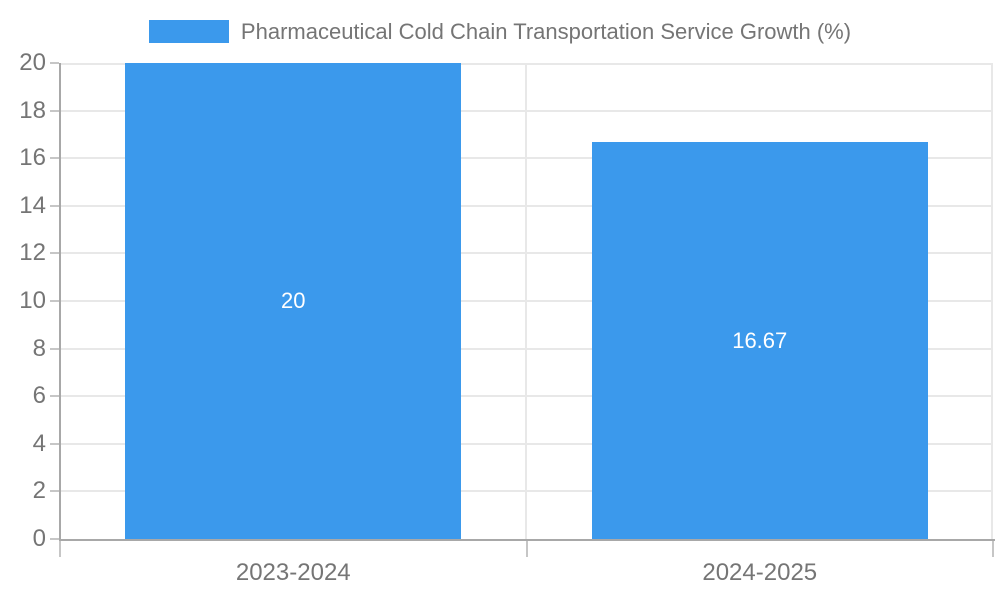  I want to click on y-axis-tick-label: 20, so click(32, 62).